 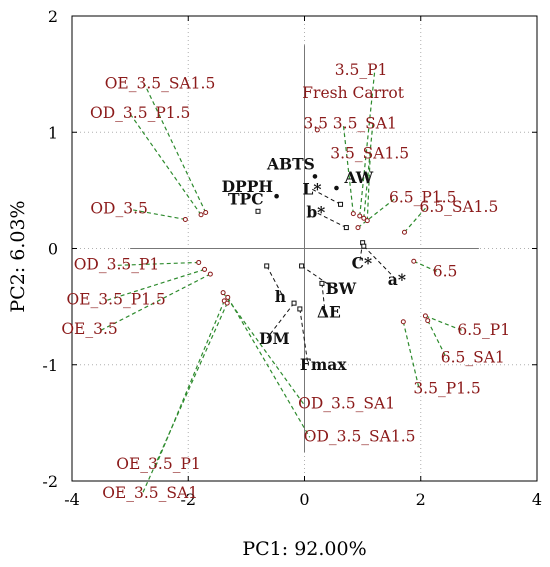 I want to click on variable-label: AW, so click(x=358, y=177).